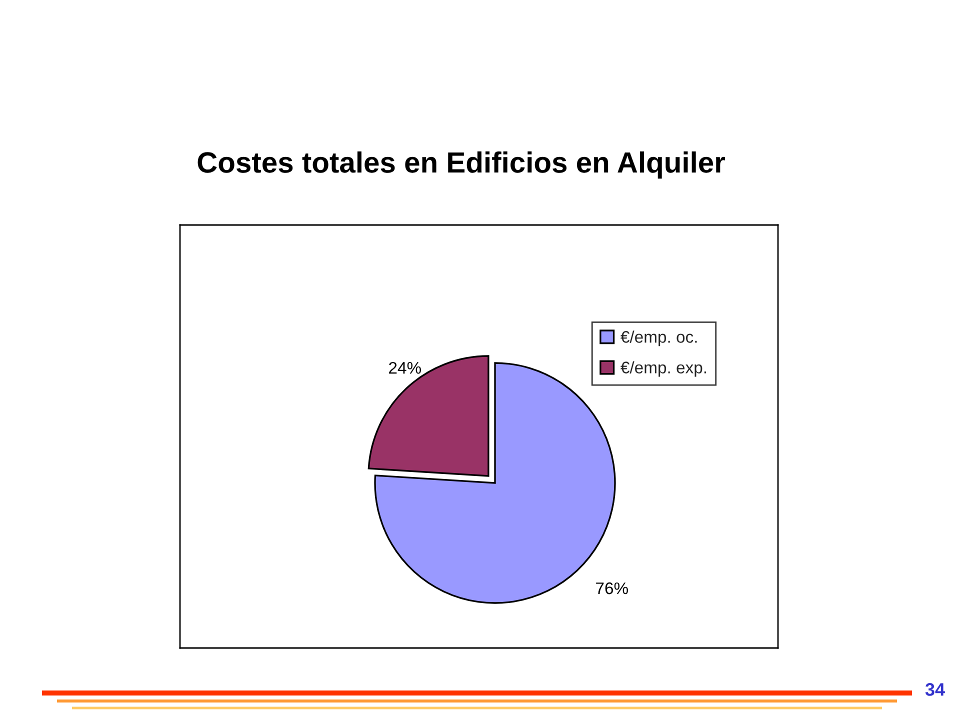  What do you see at coordinates (612, 588) in the screenshot?
I see `data-label: 76%` at bounding box center [612, 588].